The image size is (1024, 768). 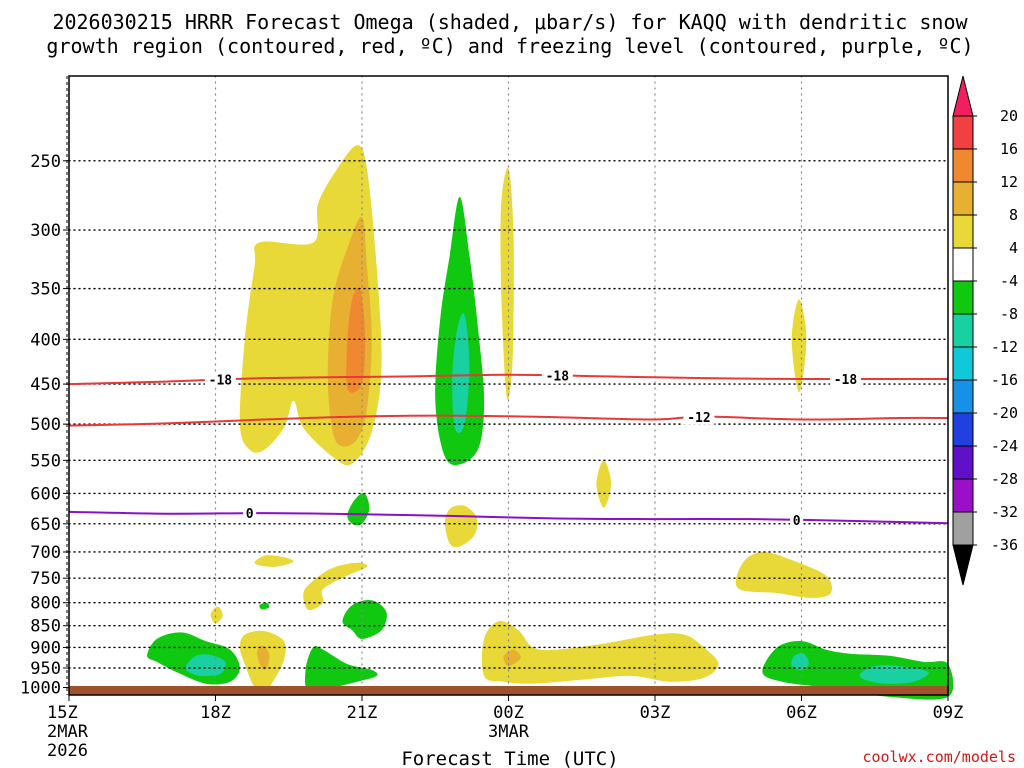 I want to click on x-tick-label-03Z: 03Z, so click(x=655, y=713).